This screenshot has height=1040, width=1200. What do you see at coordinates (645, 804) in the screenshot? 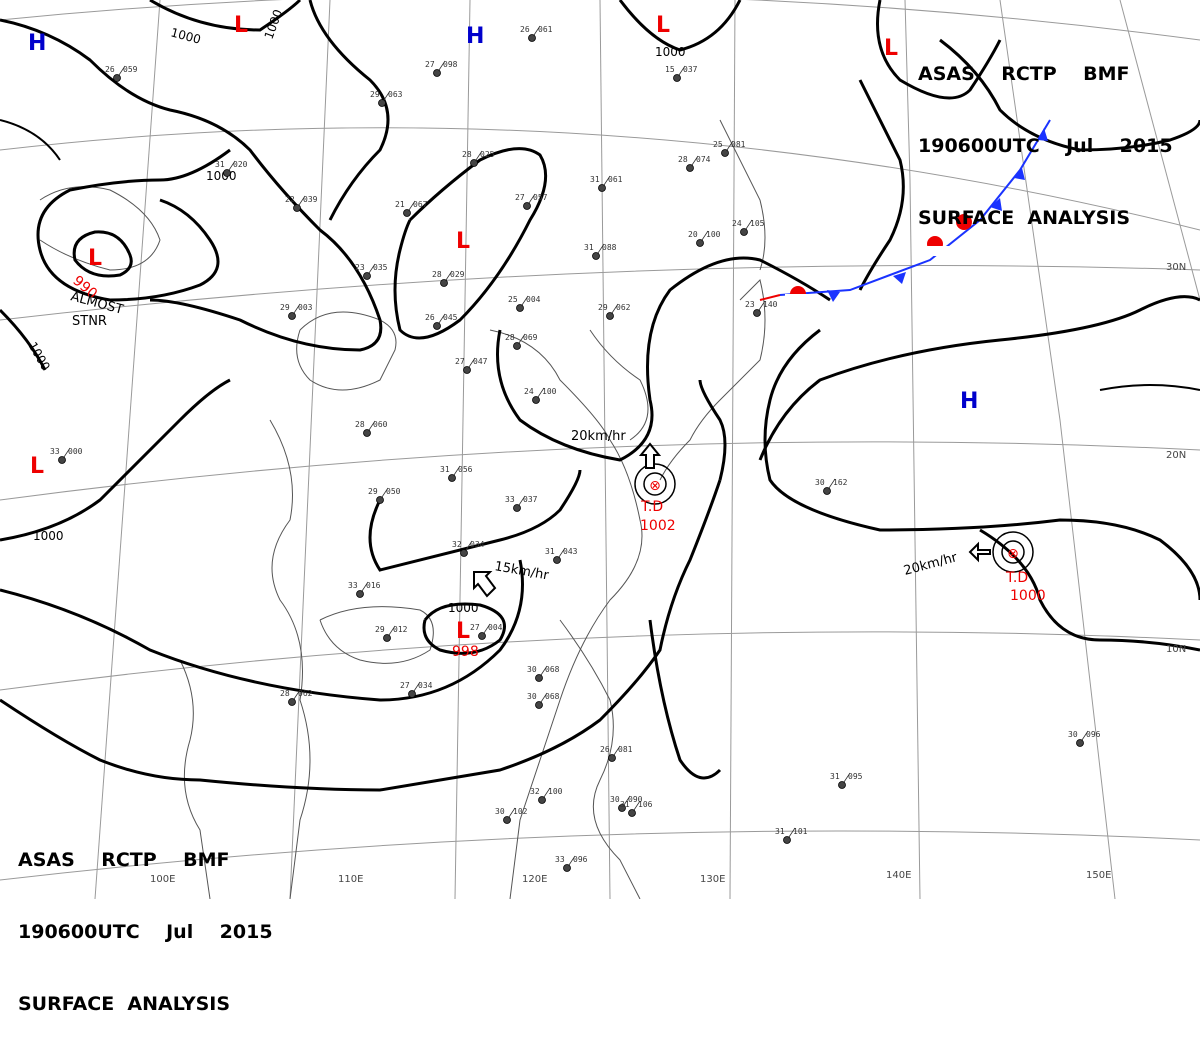
I see `station-pressure: 106` at bounding box center [645, 804].